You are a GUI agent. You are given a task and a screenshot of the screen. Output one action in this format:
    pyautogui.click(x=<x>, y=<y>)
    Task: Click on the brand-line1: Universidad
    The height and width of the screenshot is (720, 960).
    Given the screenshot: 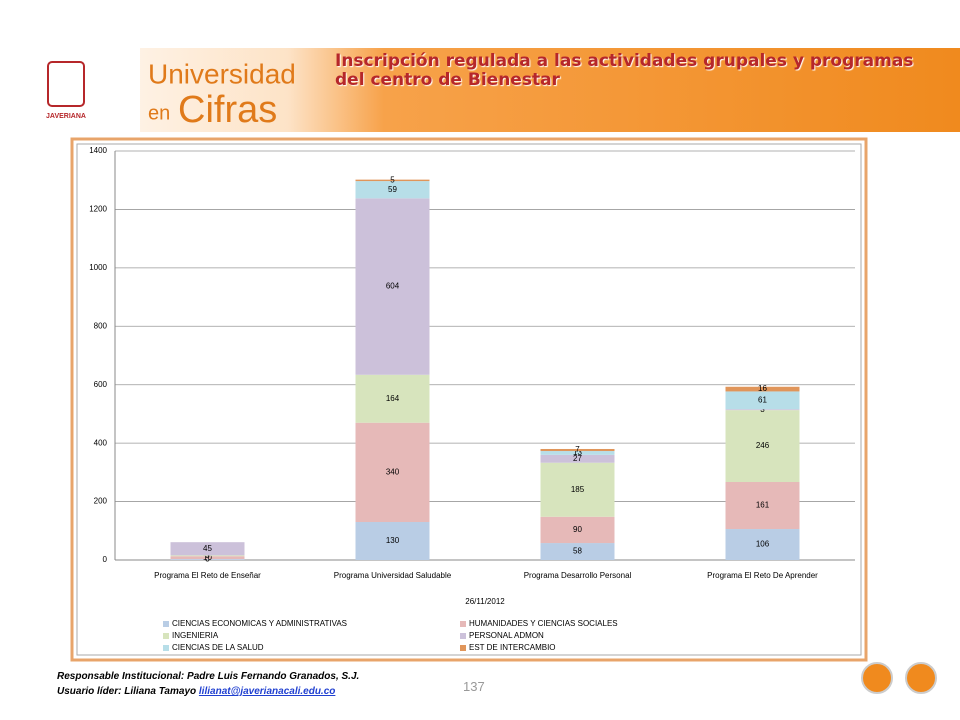 What is the action you would take?
    pyautogui.click(x=222, y=73)
    